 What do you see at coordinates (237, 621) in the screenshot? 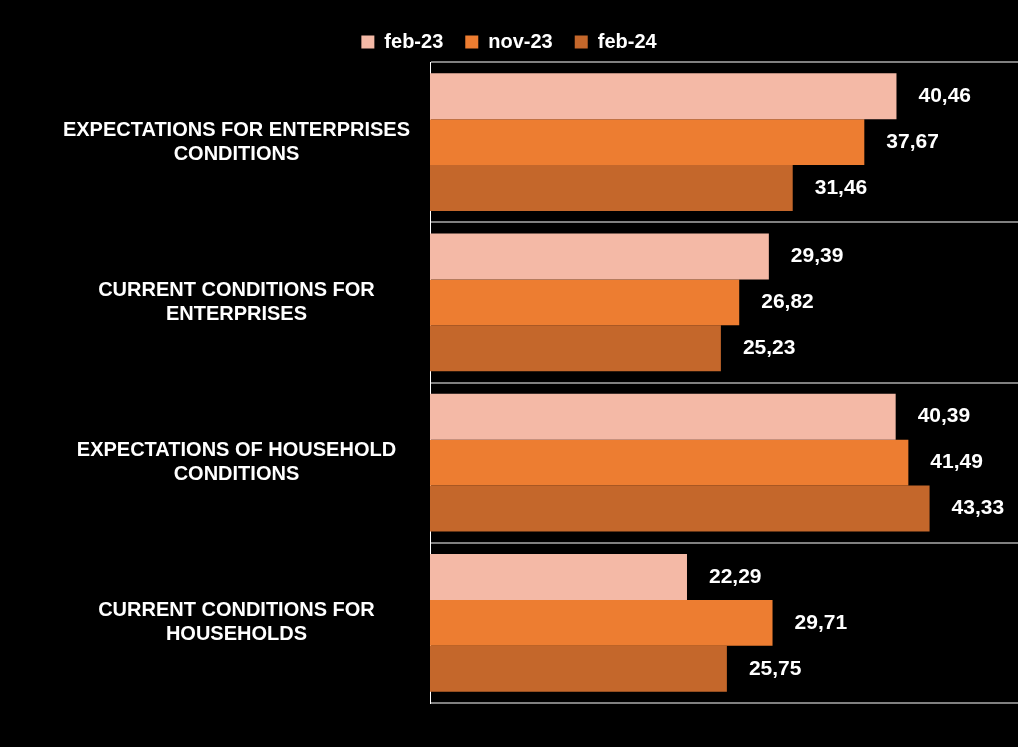
I see `y-tick-label: CURRENT CONDITIONS FOR HOUSEHOLDS` at bounding box center [237, 621].